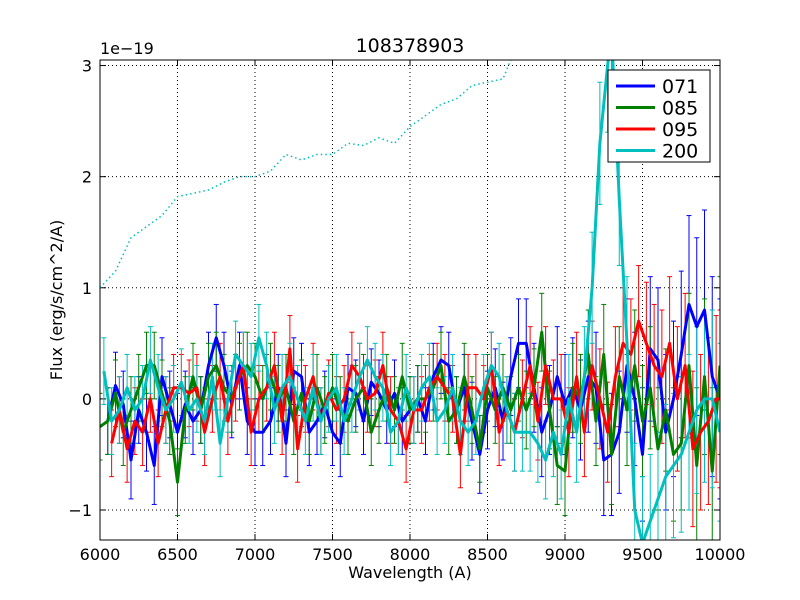 This screenshot has width=800, height=600. What do you see at coordinates (332, 554) in the screenshot?
I see `x-tick-label: 7500` at bounding box center [332, 554].